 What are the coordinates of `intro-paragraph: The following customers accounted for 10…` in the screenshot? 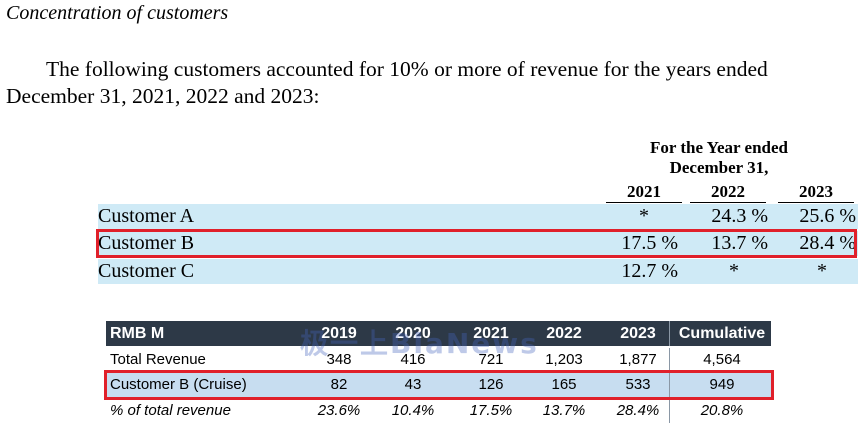 It's located at (431, 83).